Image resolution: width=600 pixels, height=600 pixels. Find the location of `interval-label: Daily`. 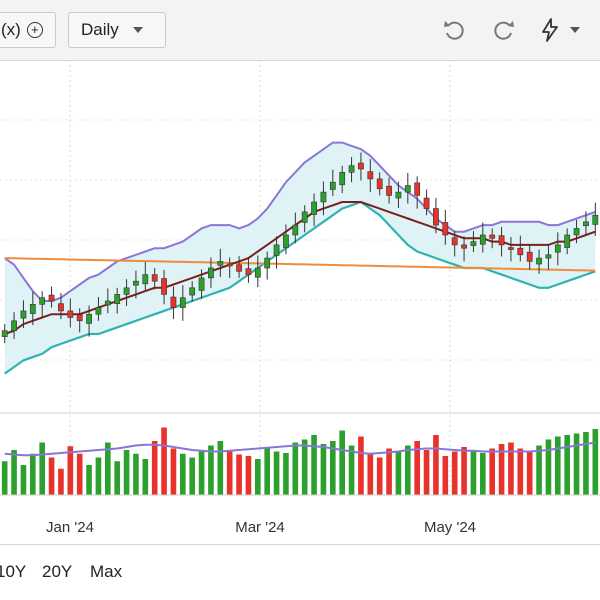

interval-label: Daily is located at coordinates (100, 29).